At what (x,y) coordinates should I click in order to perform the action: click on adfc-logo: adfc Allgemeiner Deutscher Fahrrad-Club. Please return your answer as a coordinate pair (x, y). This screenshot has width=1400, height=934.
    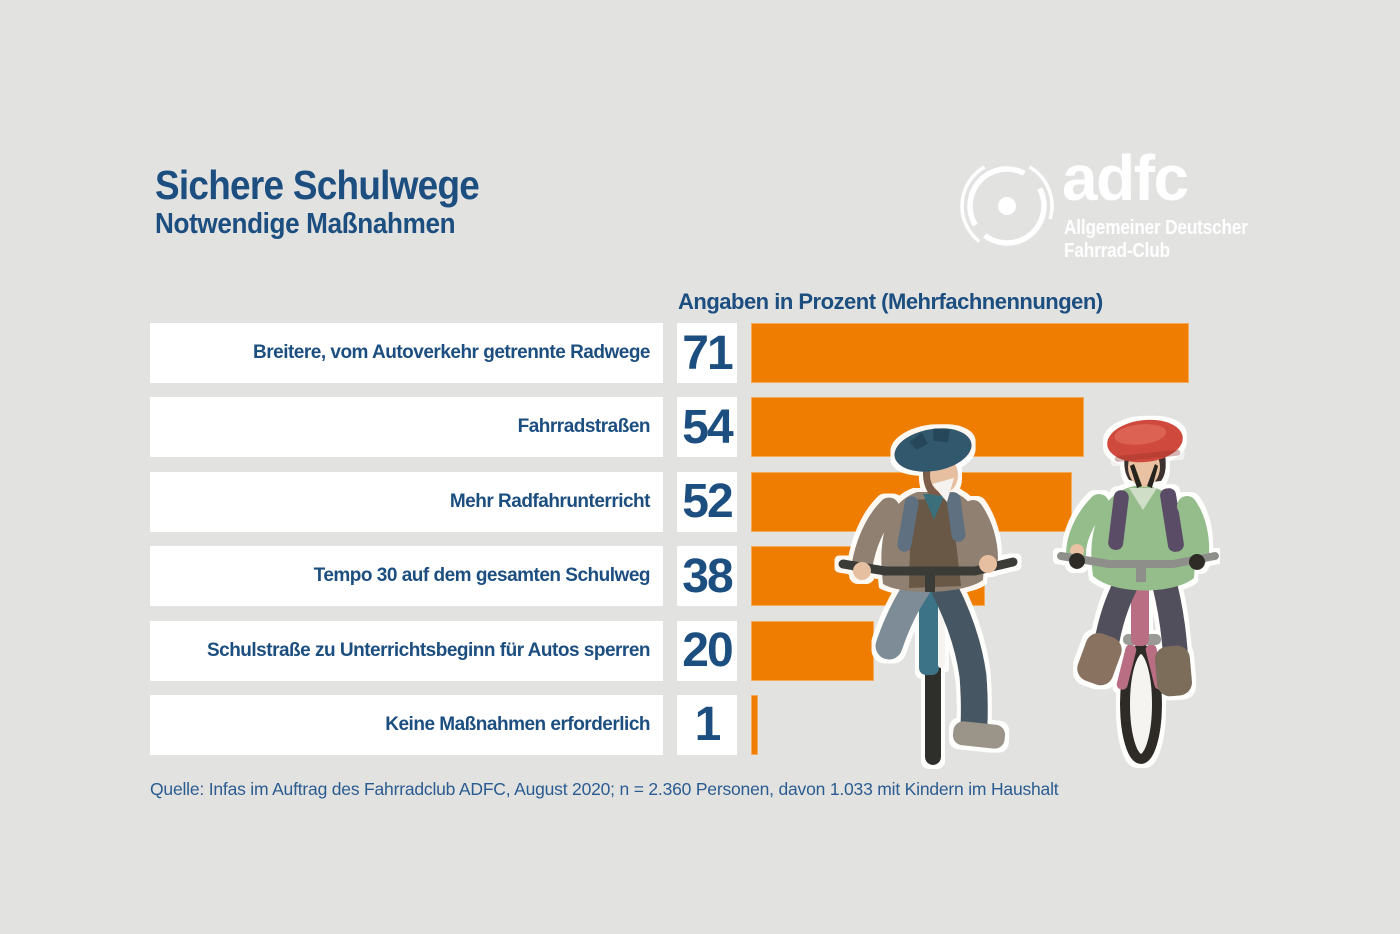
    Looking at the image, I should click on (1108, 210).